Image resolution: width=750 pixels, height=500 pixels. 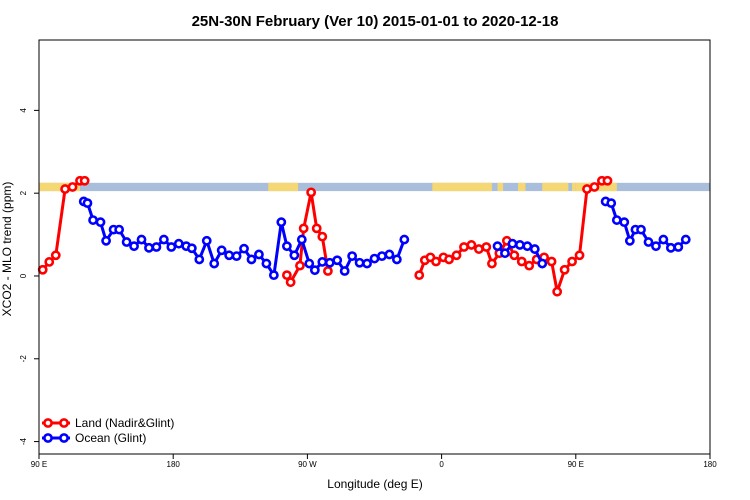 I want to click on x-tick-label: 180, so click(x=174, y=464).